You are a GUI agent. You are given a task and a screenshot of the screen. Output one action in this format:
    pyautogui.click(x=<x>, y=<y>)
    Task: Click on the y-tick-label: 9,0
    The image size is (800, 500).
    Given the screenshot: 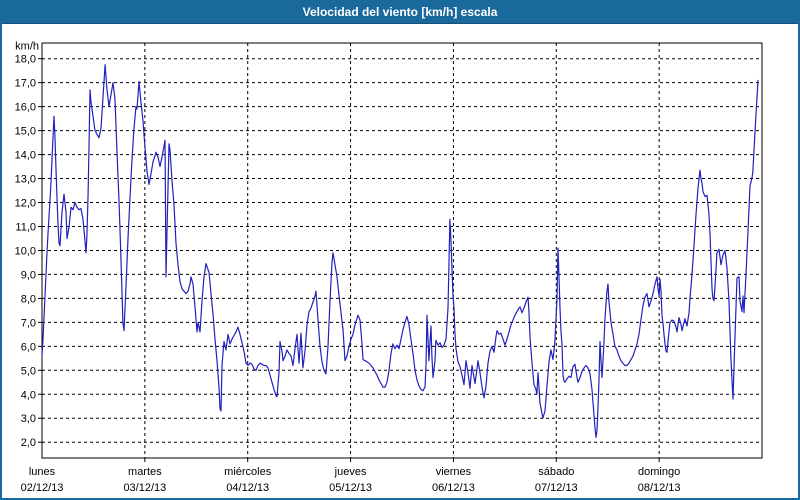 What is the action you would take?
    pyautogui.click(x=28, y=275)
    